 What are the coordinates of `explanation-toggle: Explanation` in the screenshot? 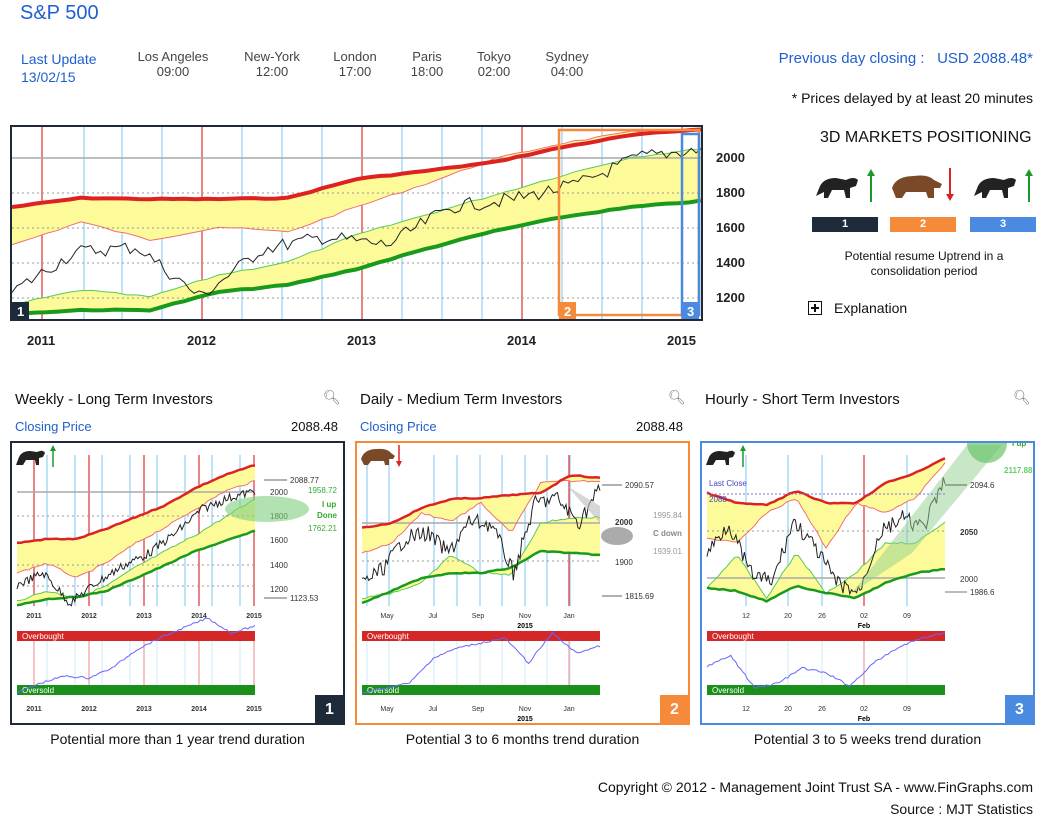 It's located at (857, 308).